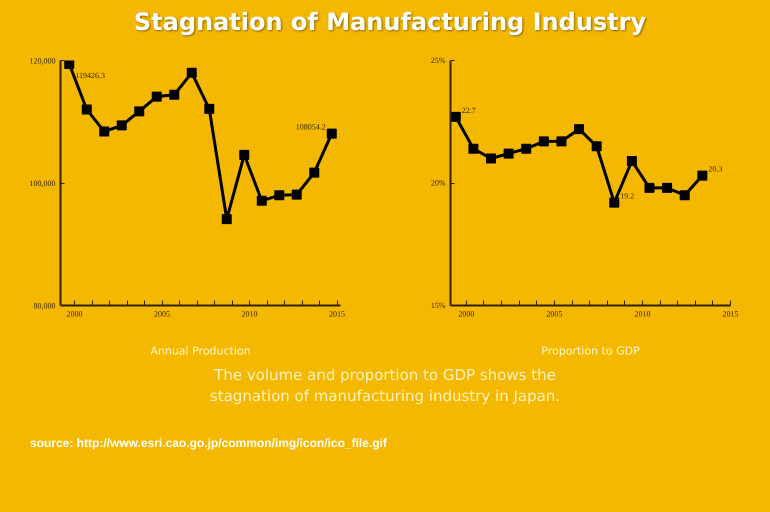 This screenshot has width=770, height=512. What do you see at coordinates (715, 169) in the screenshot?
I see `data-label: 20.3` at bounding box center [715, 169].